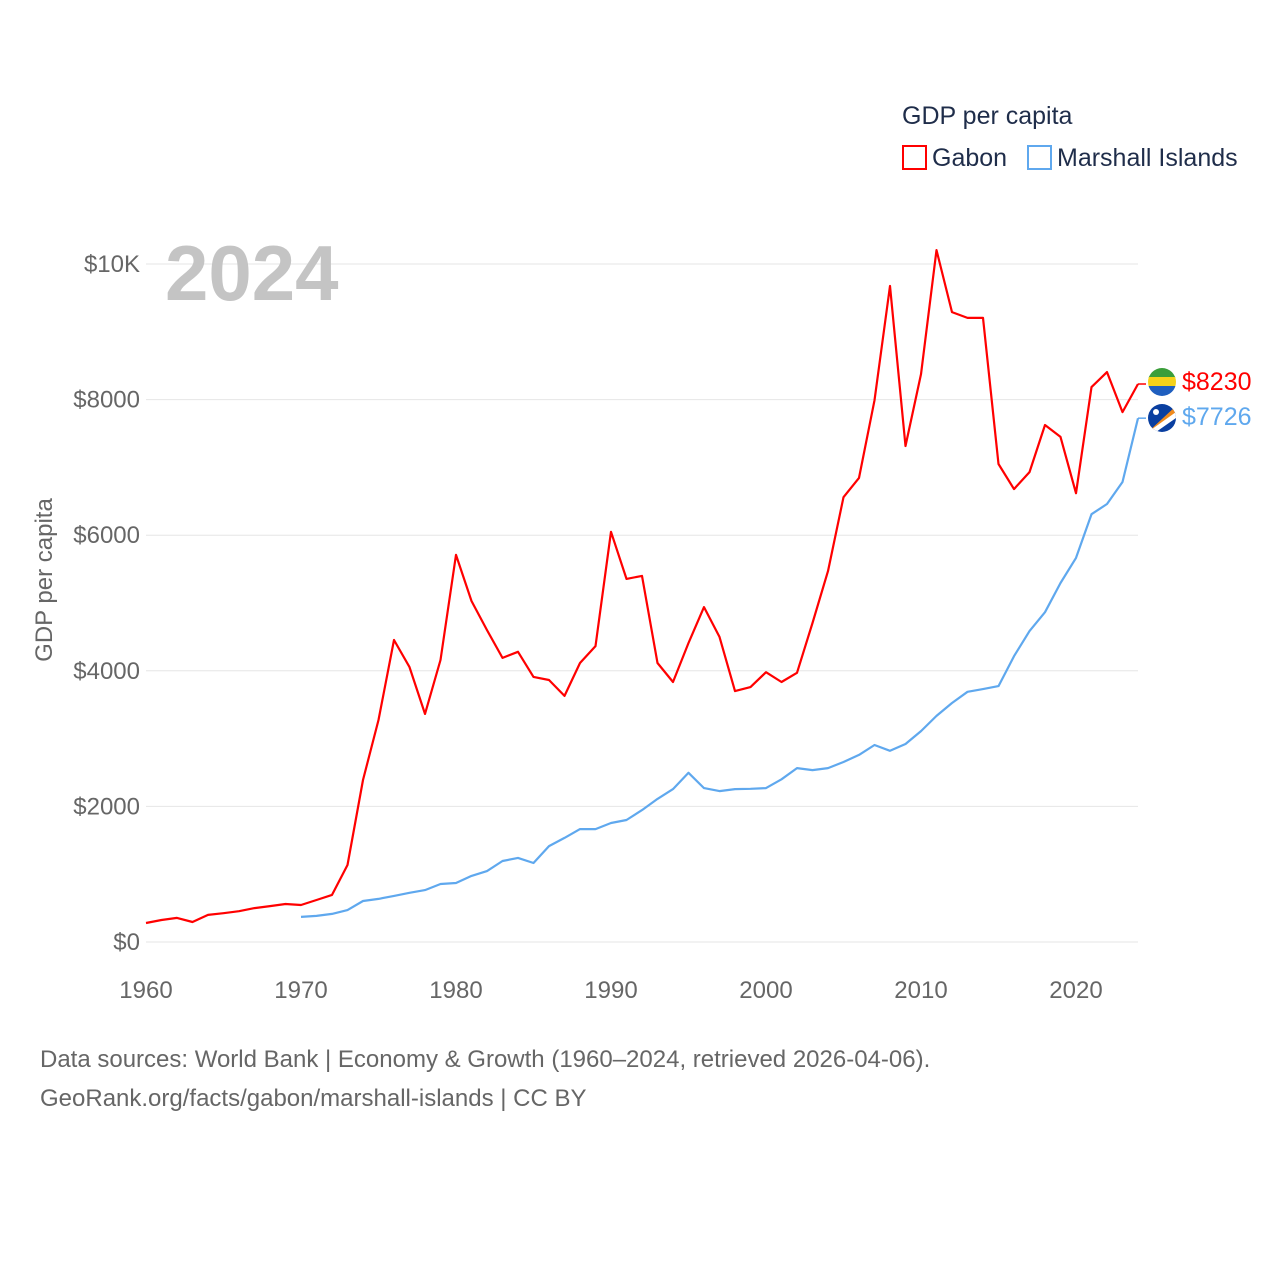  I want to click on marshall-islands-end-value: $7726, so click(1217, 417).